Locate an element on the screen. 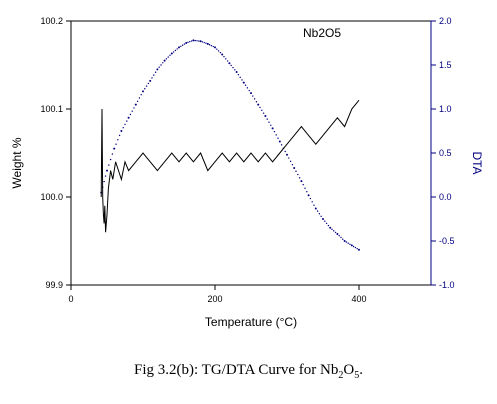 The image size is (497, 404). caption-subscript-5: 5 is located at coordinates (357, 375).